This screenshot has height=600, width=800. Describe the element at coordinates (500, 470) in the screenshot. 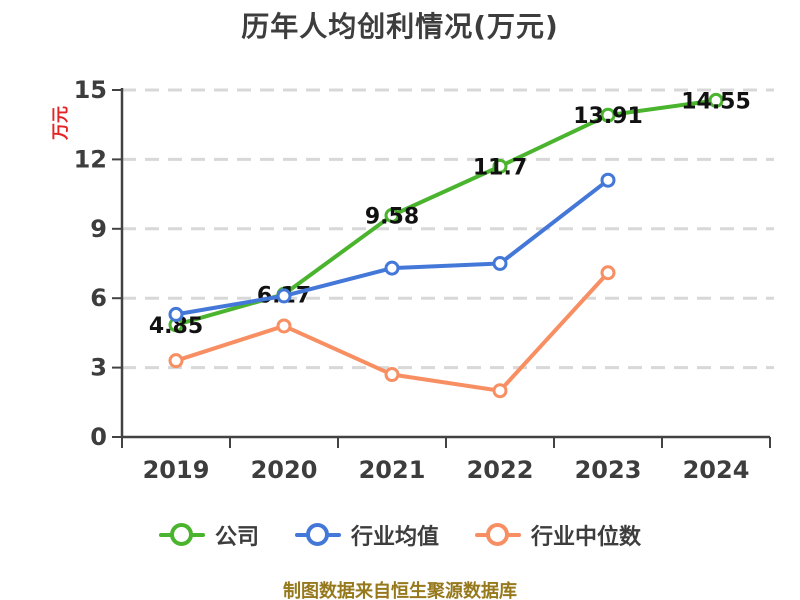

I see `x-tick-label-2022: 2022` at that location.